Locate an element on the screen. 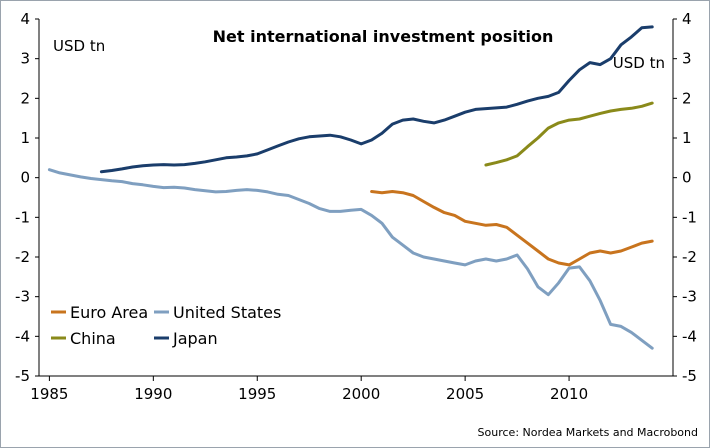  y-tick-label-left: 1 is located at coordinates (25, 138).